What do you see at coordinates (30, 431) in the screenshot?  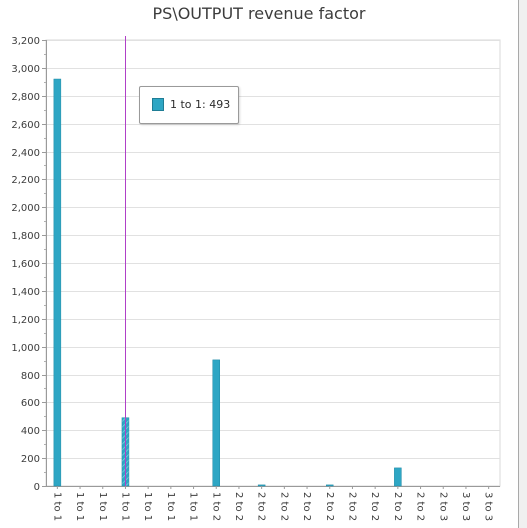 I see `y-tick-label: 400` at bounding box center [30, 431].